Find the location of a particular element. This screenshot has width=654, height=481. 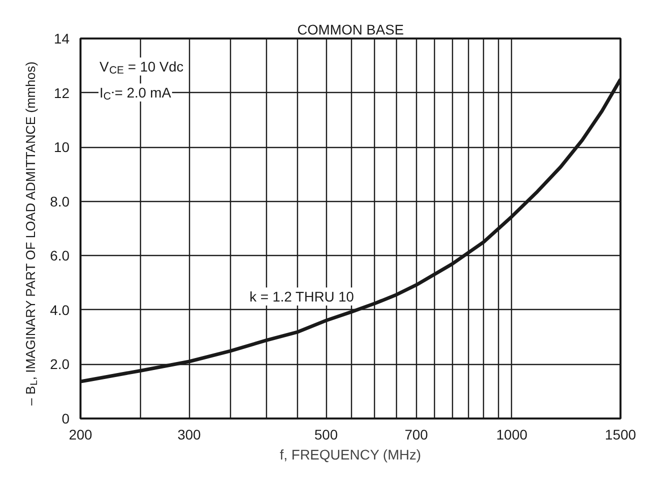

annotation: k = 1.2 THRU 10 is located at coordinates (302, 296).